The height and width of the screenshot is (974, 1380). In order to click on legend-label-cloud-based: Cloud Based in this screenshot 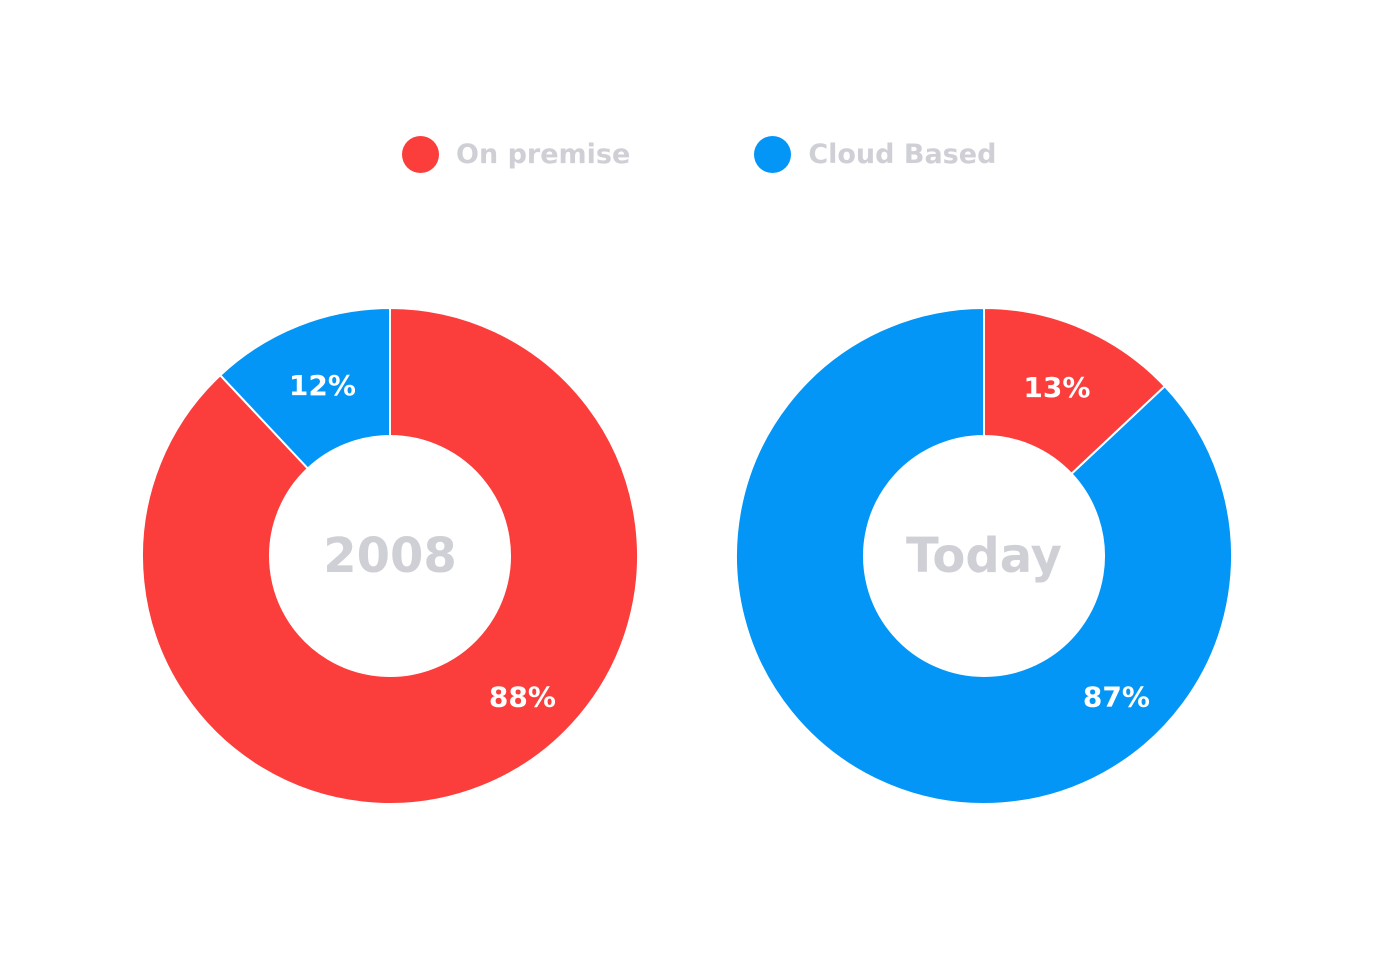, I will do `click(902, 154)`.